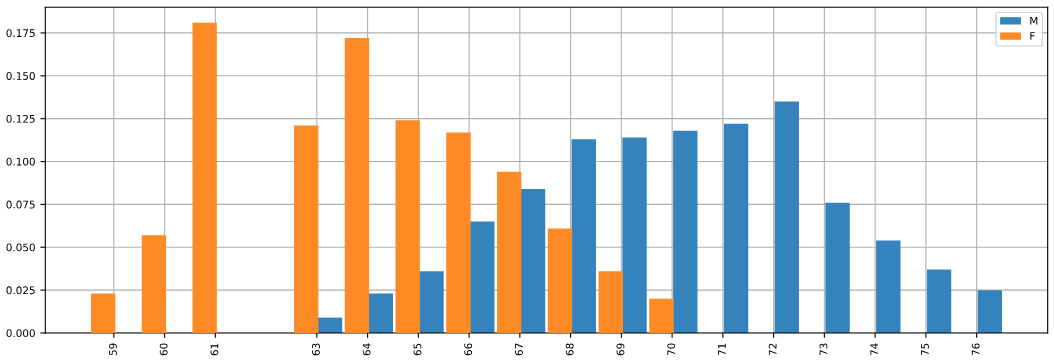 The width and height of the screenshot is (1054, 360). What do you see at coordinates (975, 349) in the screenshot?
I see `x-tick-label: 76` at bounding box center [975, 349].